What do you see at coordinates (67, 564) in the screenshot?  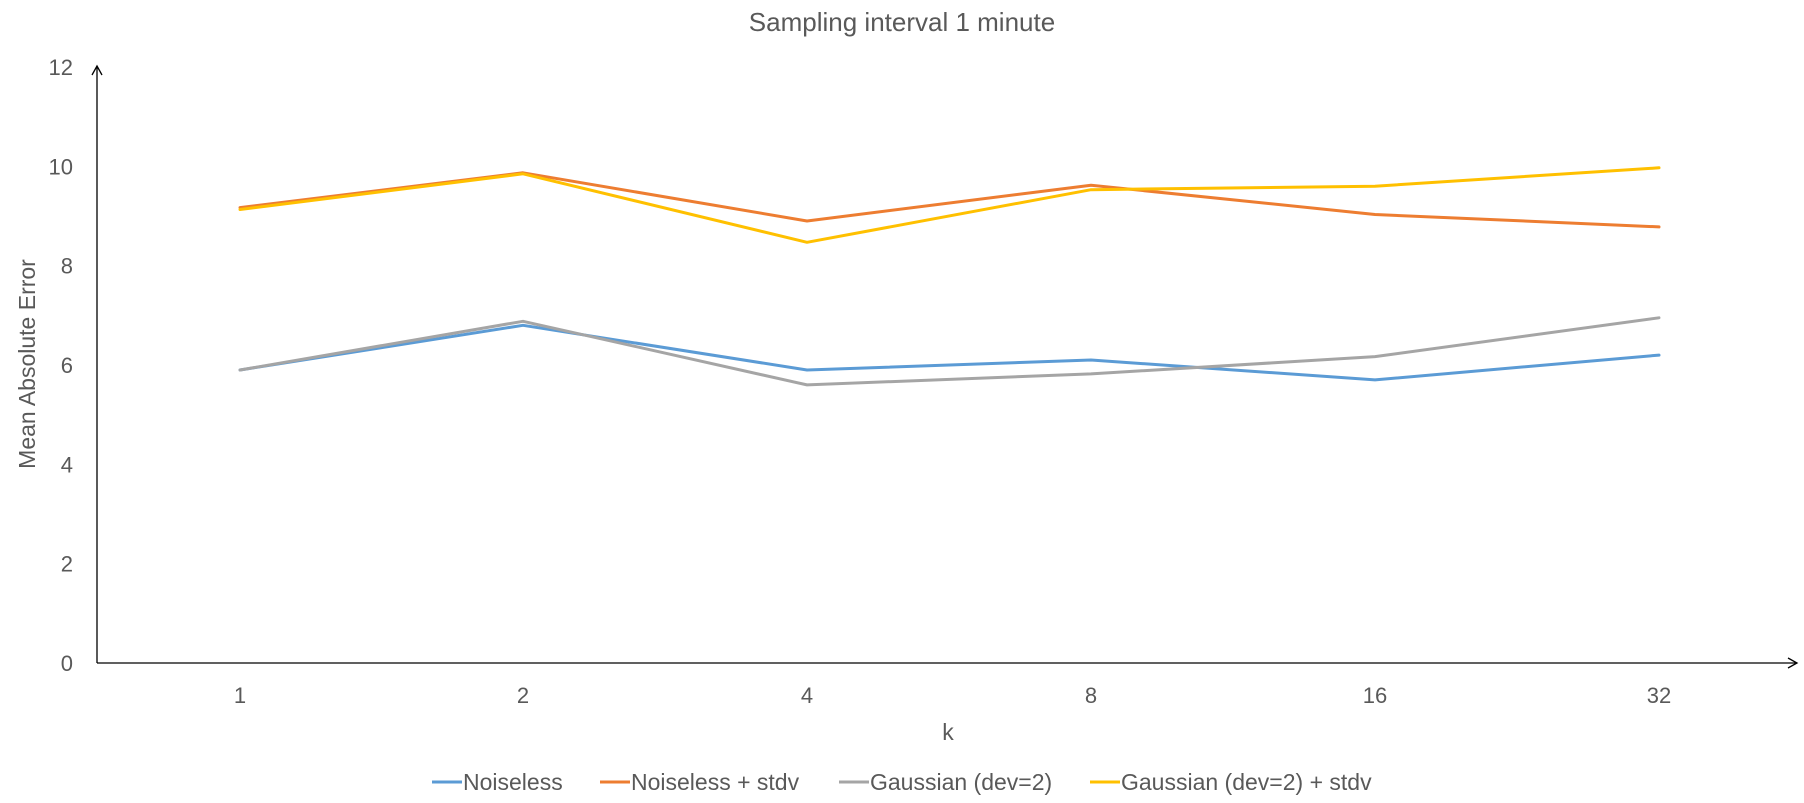 I see `y-tick-label: 2` at bounding box center [67, 564].